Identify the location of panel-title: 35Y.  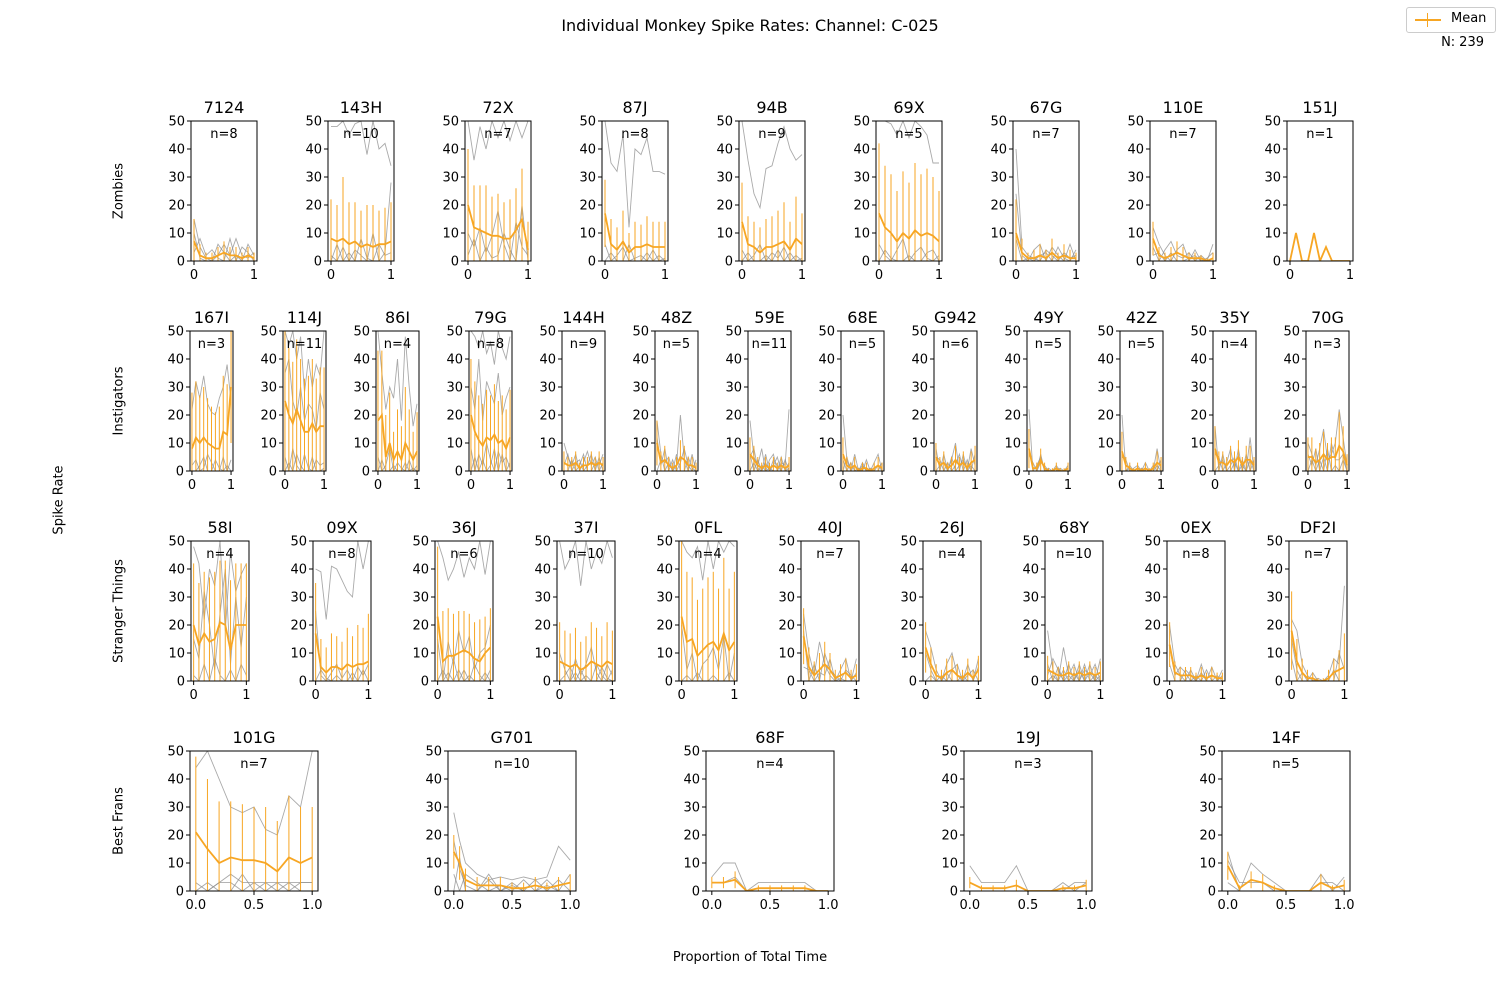
(1234, 317).